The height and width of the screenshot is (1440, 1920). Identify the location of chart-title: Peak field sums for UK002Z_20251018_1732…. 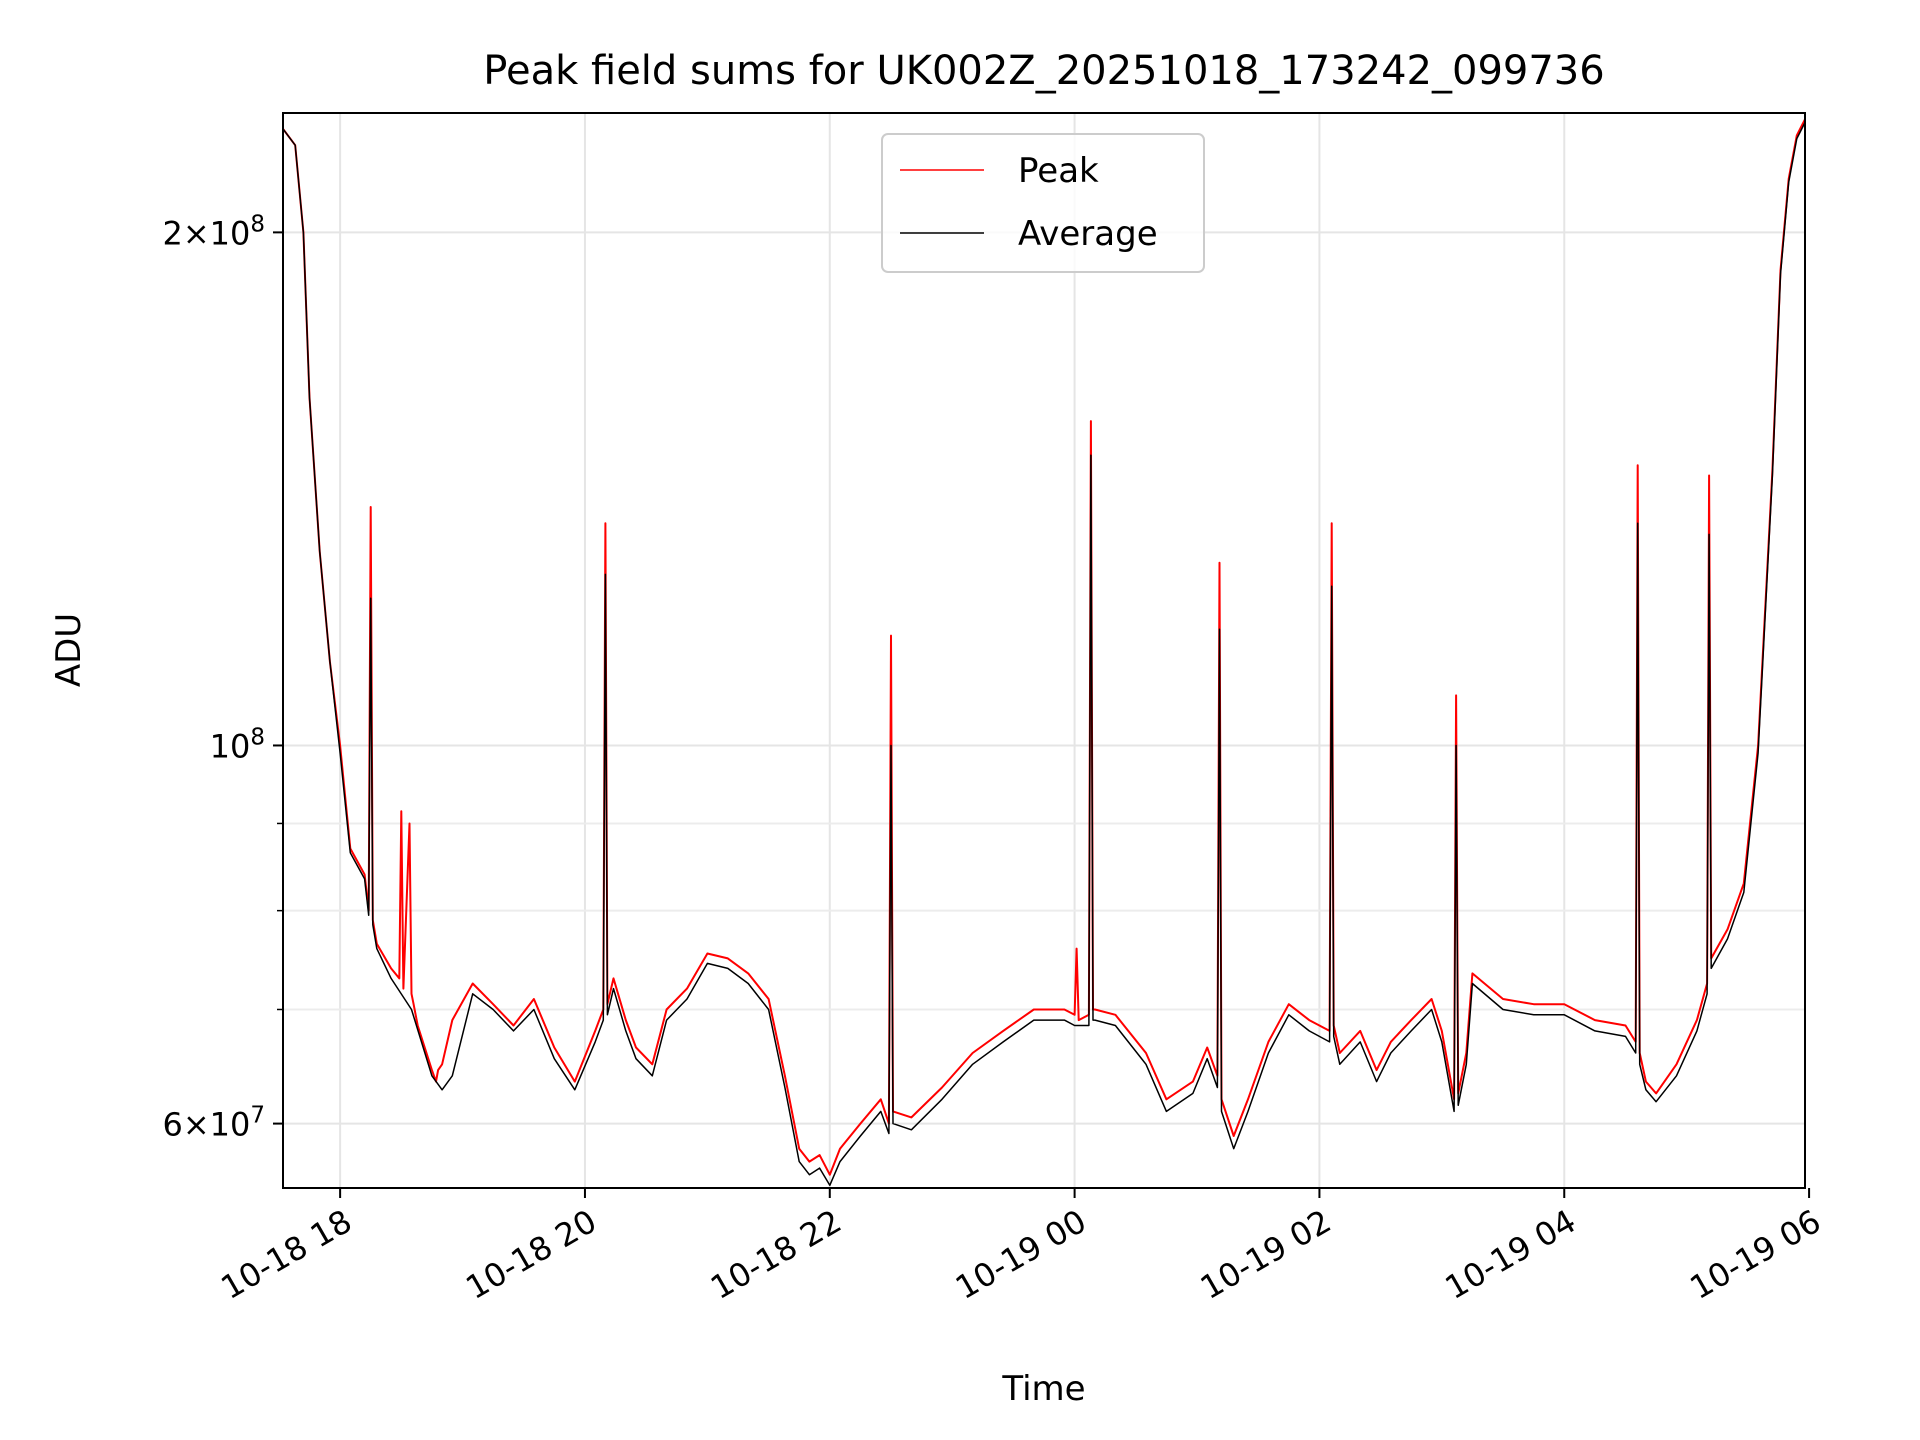
(1043, 71).